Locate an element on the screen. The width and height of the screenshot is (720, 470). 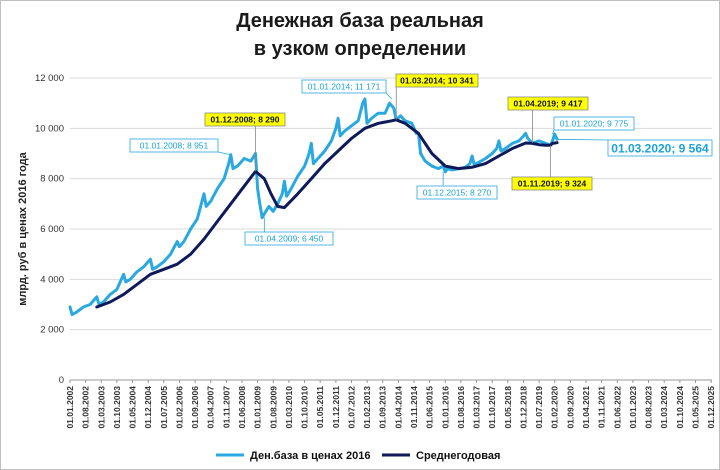
x-tick-label: 01.11.2021 is located at coordinates (602, 407).